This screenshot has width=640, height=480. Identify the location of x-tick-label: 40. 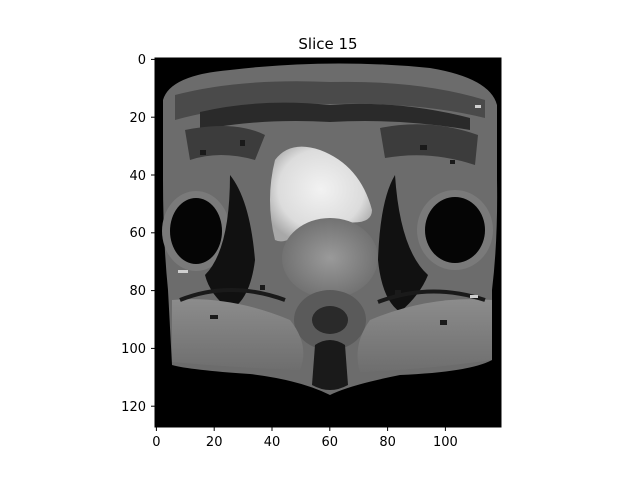
(272, 442).